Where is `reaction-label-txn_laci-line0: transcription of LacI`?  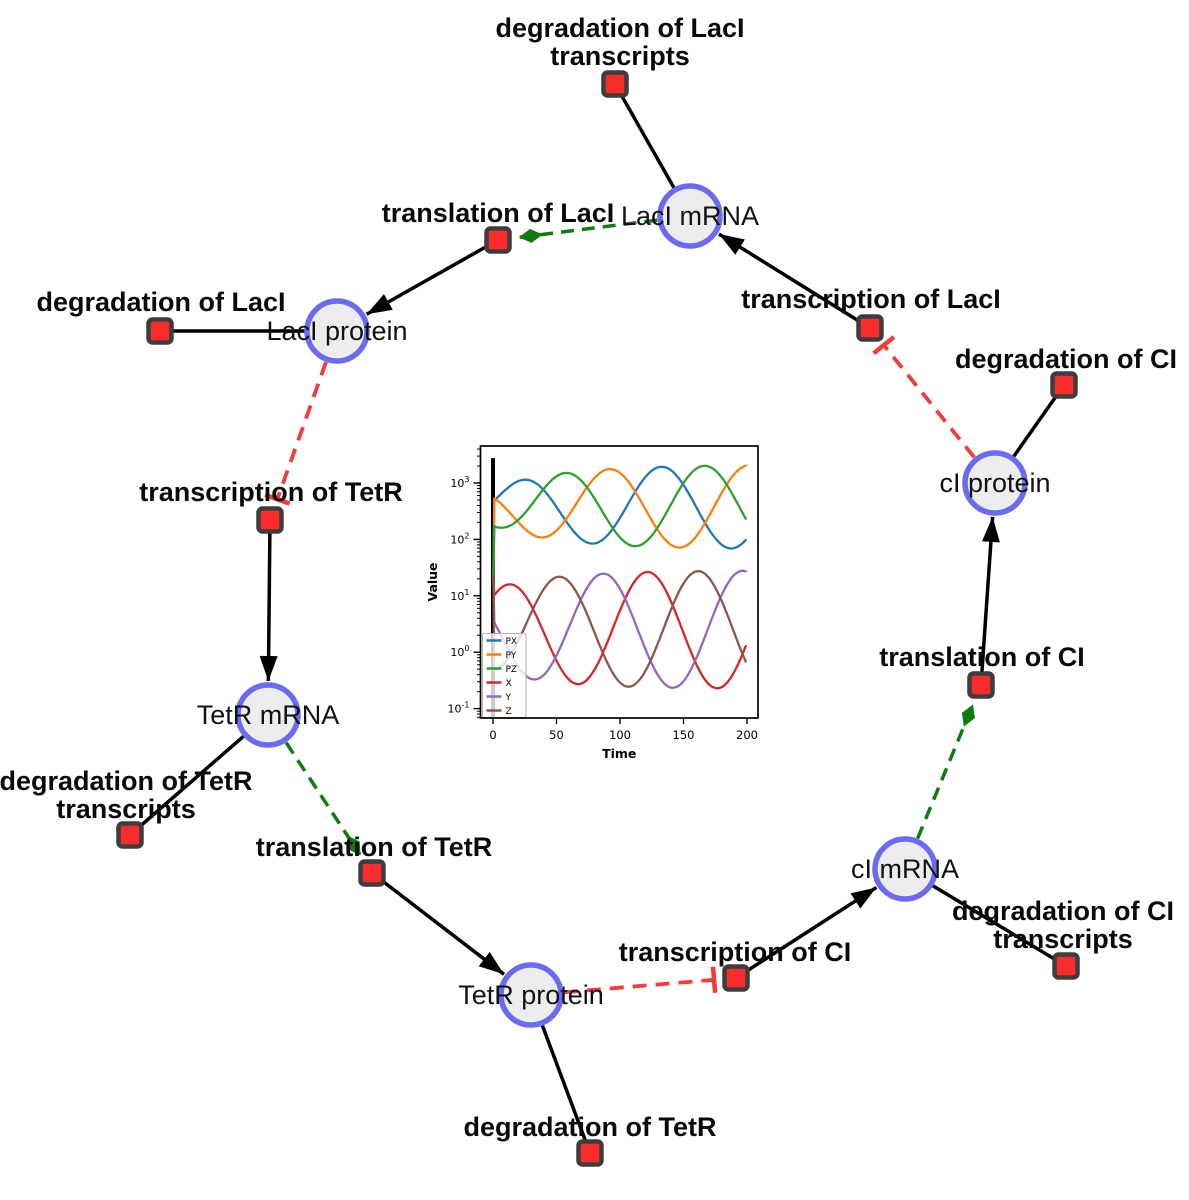 reaction-label-txn_laci-line0: transcription of LacI is located at coordinates (871, 299).